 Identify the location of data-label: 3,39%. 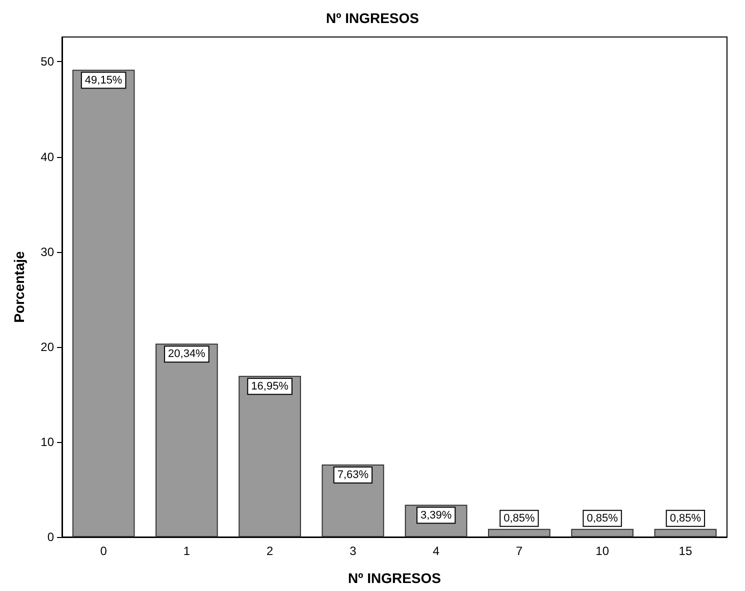
(436, 515).